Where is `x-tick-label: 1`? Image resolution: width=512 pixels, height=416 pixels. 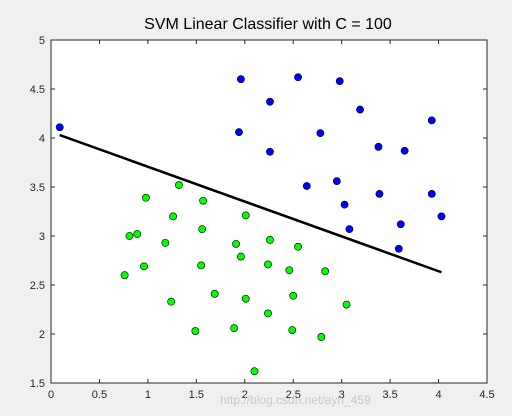
x-tick-label: 1 is located at coordinates (148, 395).